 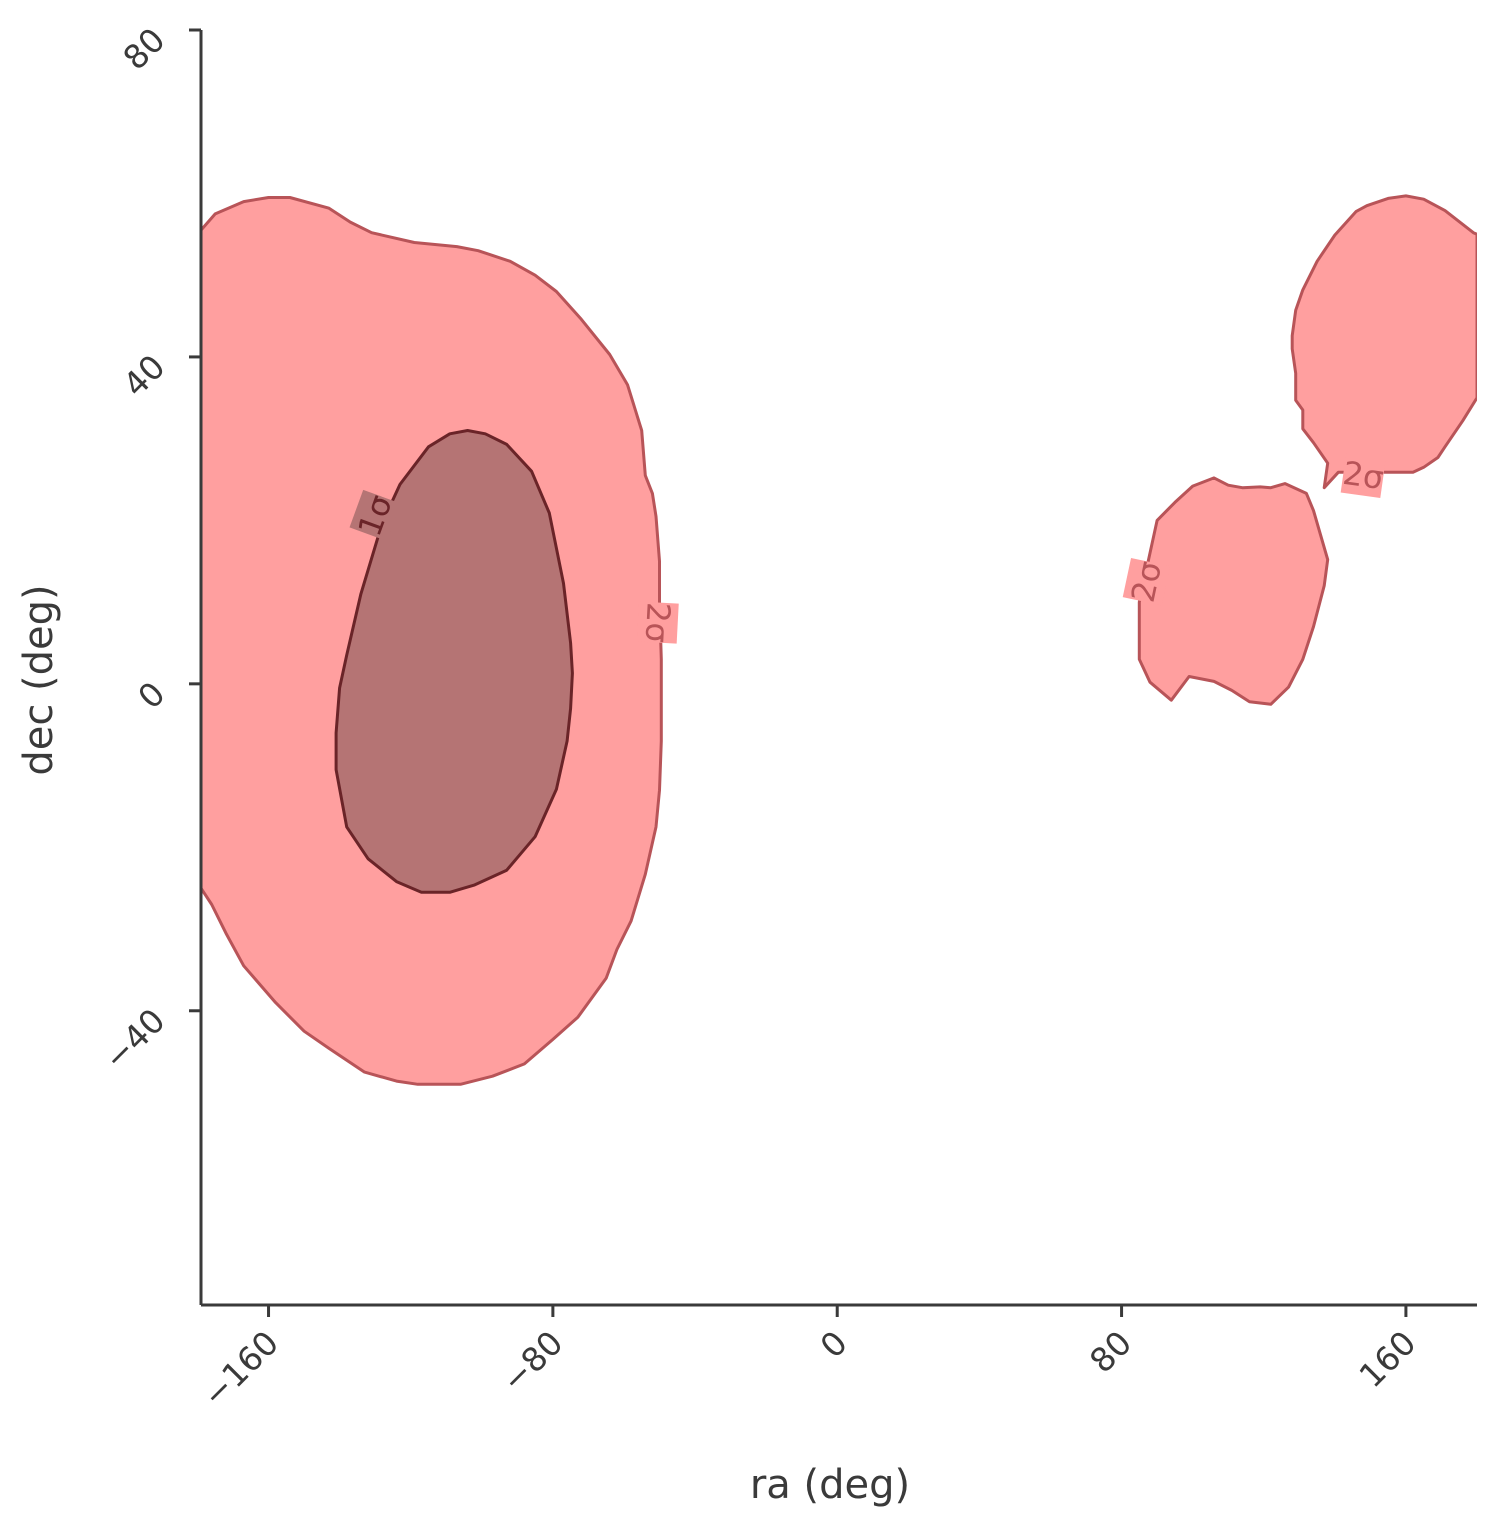 I want to click on y-ticks: 80 40 0 −40, so click(x=148, y=549).